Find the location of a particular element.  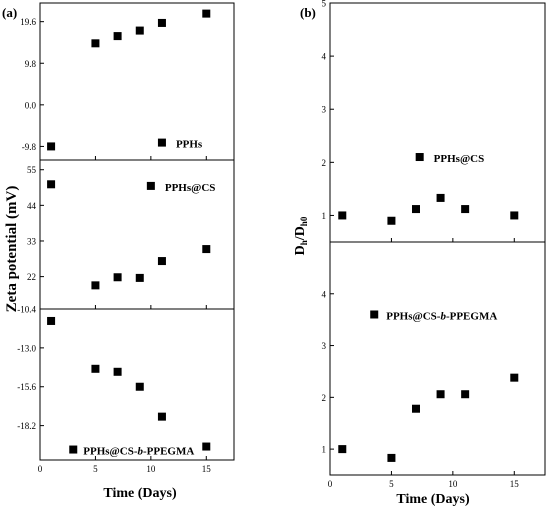

subplot: -9.8 0.0 9.8 19.6 PPHs is located at coordinates (127, 81).